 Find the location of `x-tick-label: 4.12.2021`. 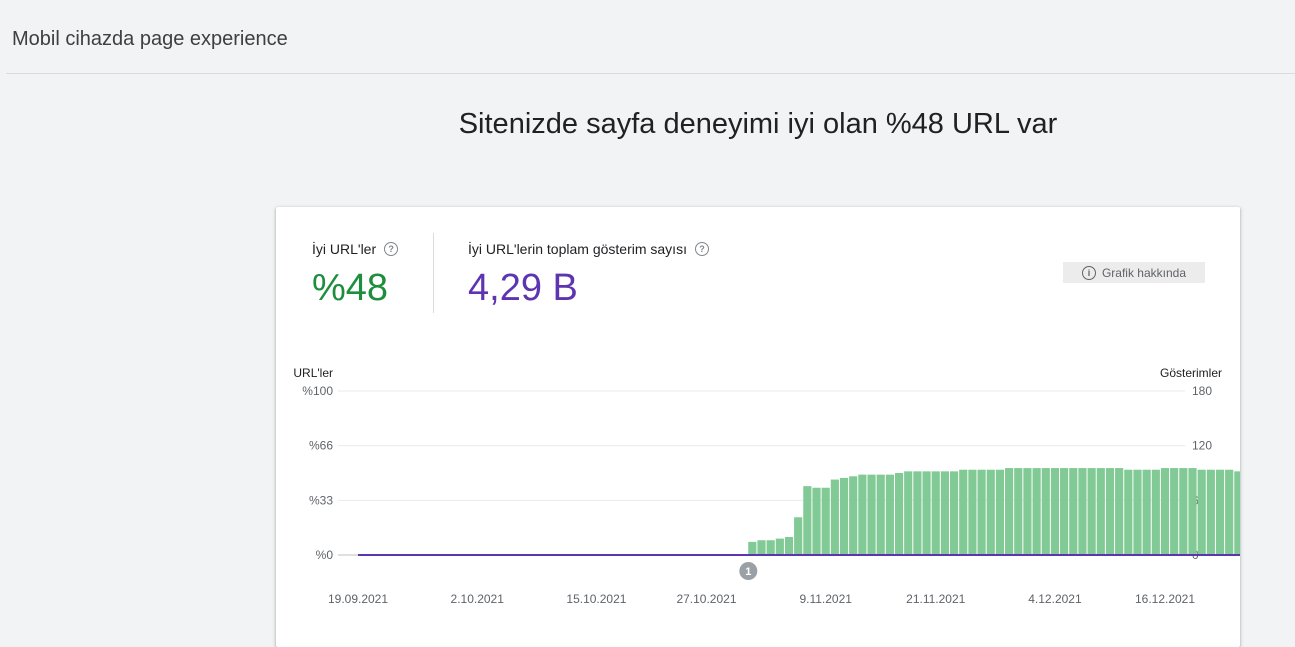

x-tick-label: 4.12.2021 is located at coordinates (1055, 599).